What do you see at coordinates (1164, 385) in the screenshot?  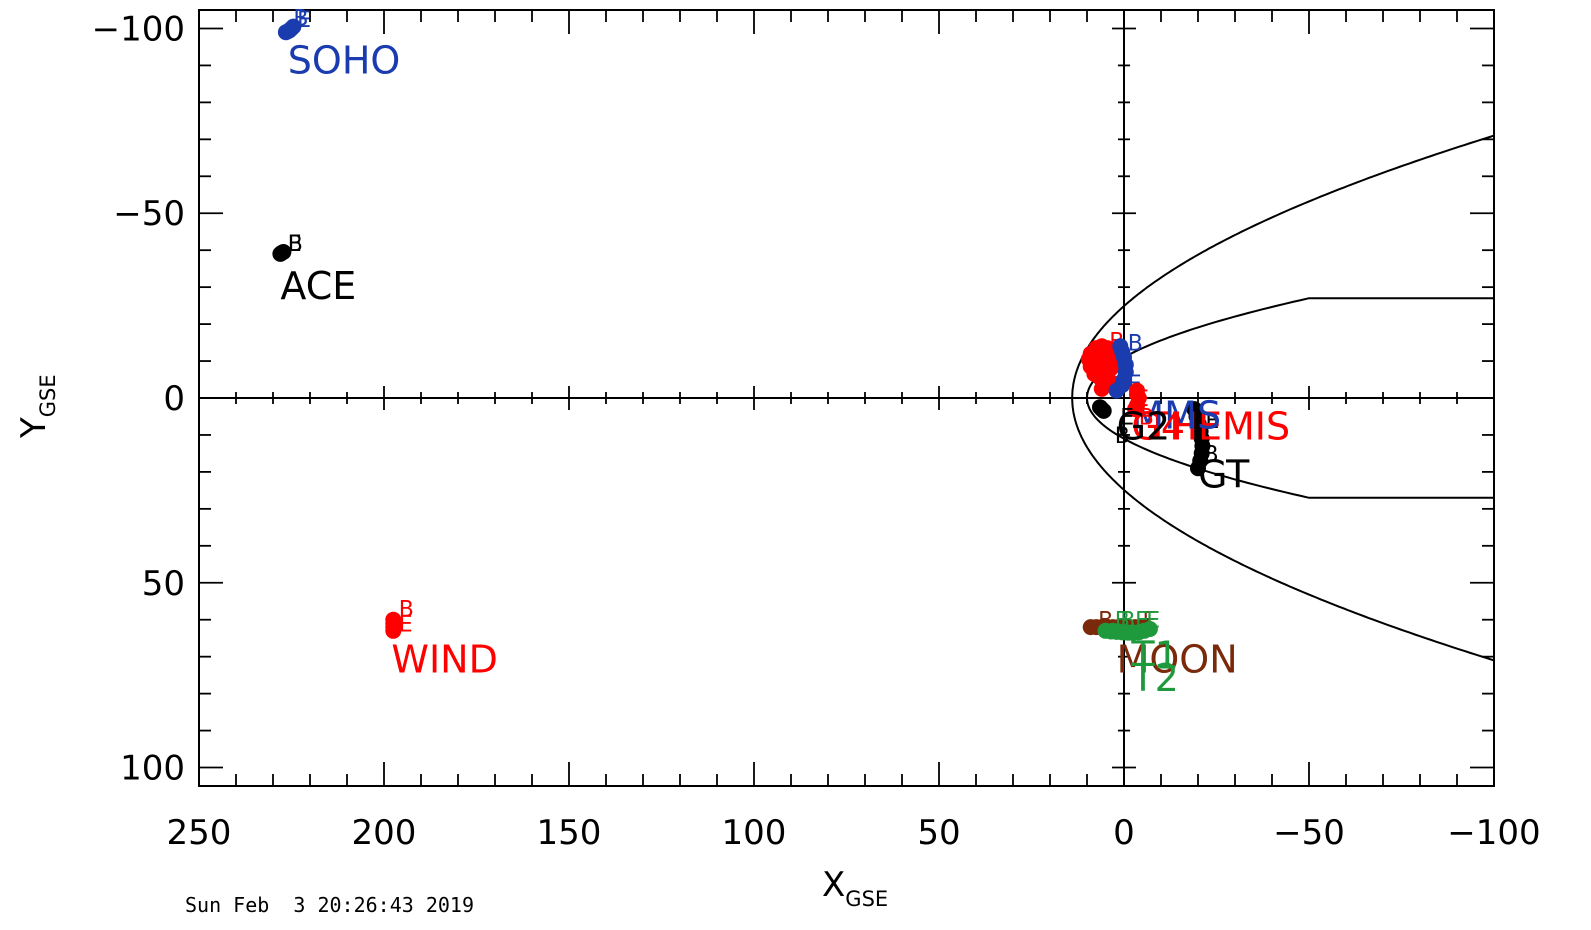 I see `series-mms: BEMMS` at bounding box center [1164, 385].